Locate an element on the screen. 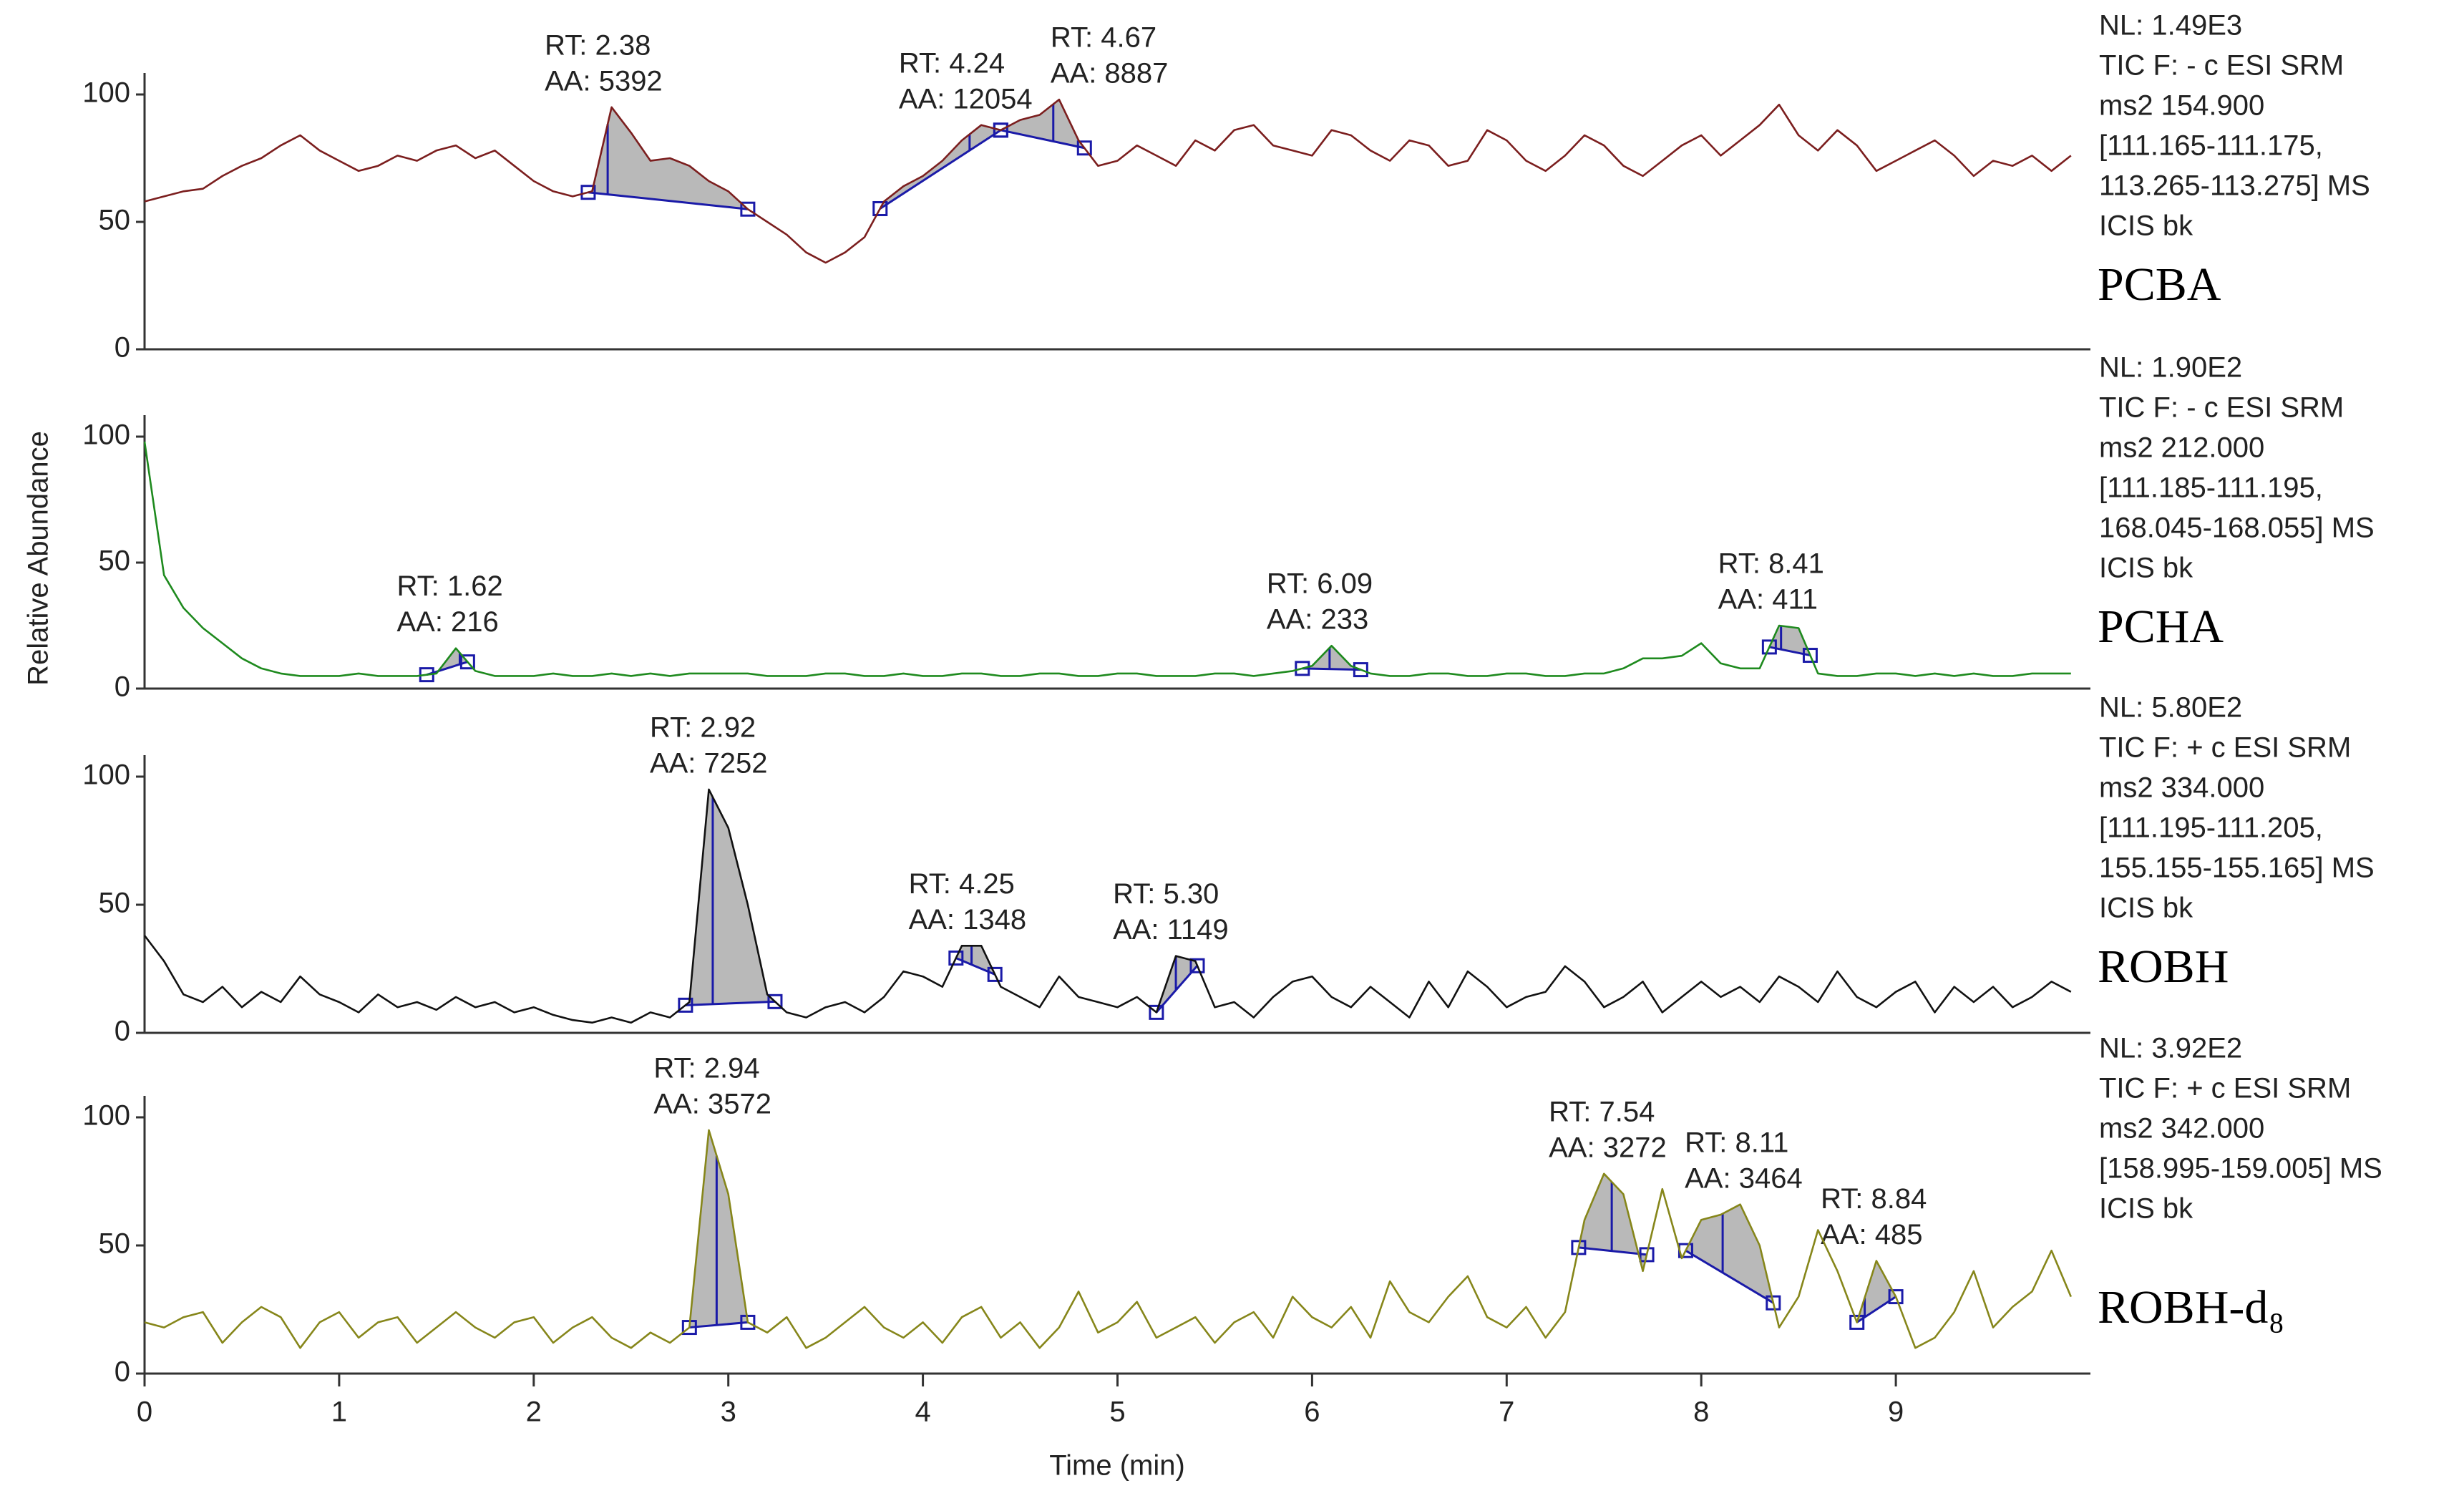  peak-rt-label: RT: 1.62 is located at coordinates (449, 586).